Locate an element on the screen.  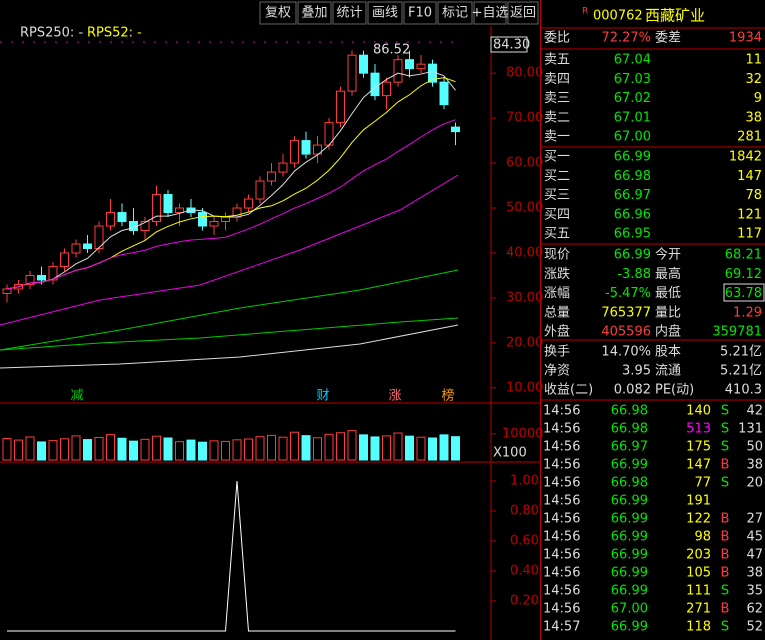
toolbar-label: 统计 is located at coordinates (349, 13).